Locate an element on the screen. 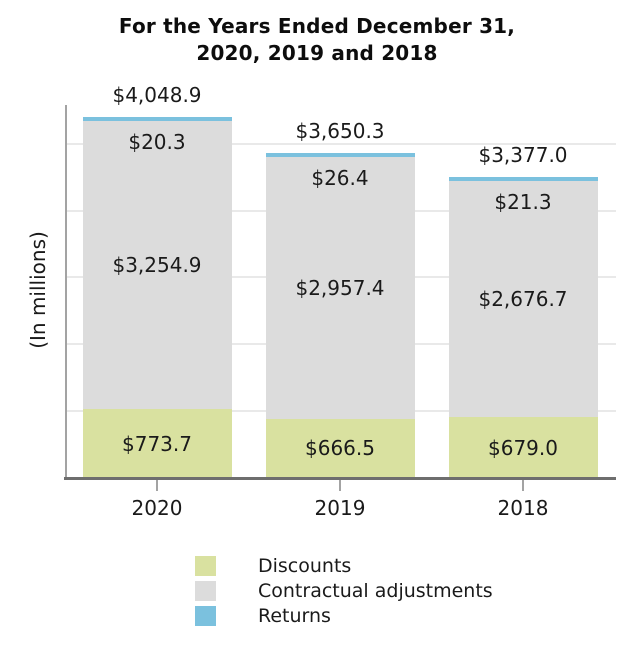  legend-item-returns: Returns is located at coordinates (344, 616).